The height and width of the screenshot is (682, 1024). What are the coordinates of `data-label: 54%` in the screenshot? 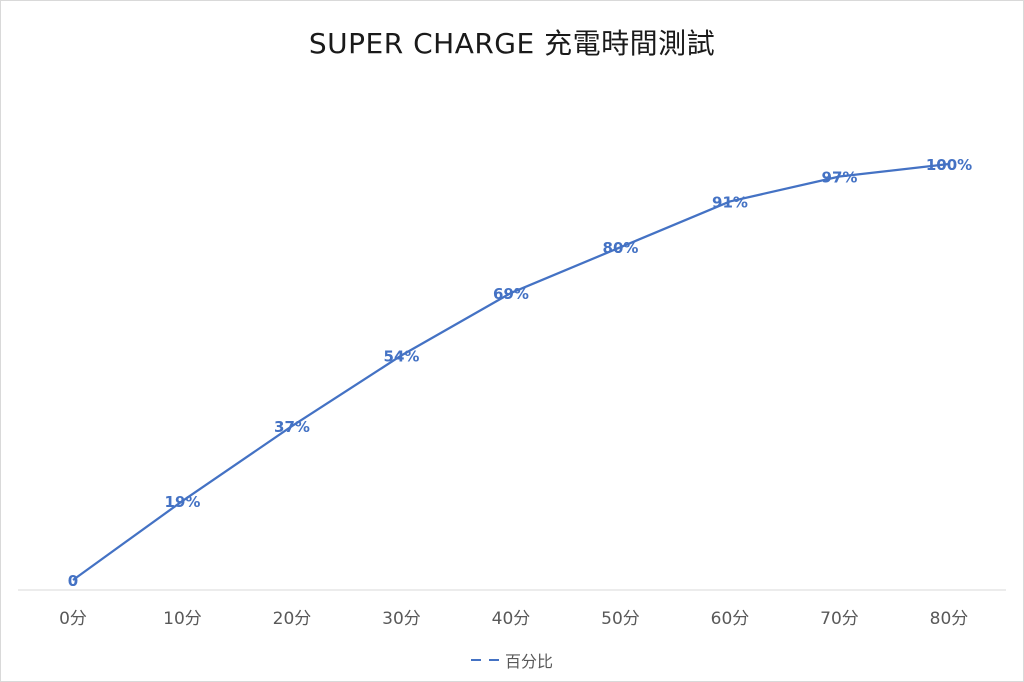 It's located at (402, 356).